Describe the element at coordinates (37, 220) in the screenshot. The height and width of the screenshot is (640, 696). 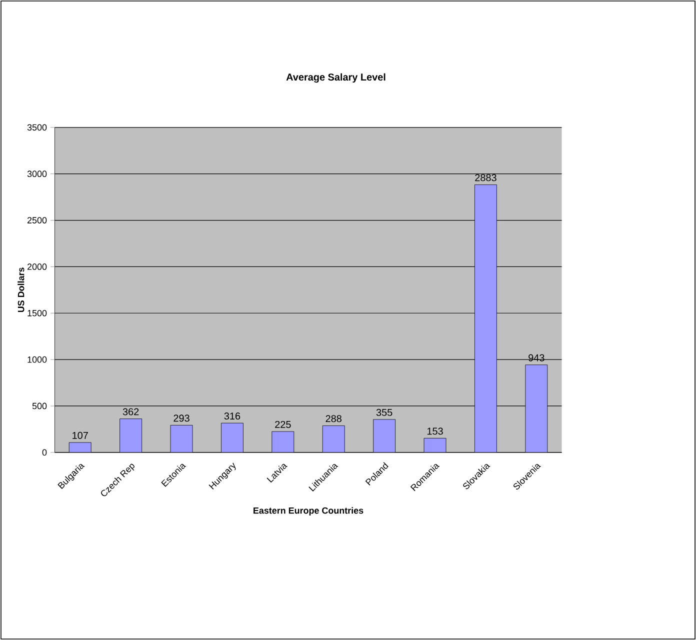
I see `y-tick-label: 2500` at that location.